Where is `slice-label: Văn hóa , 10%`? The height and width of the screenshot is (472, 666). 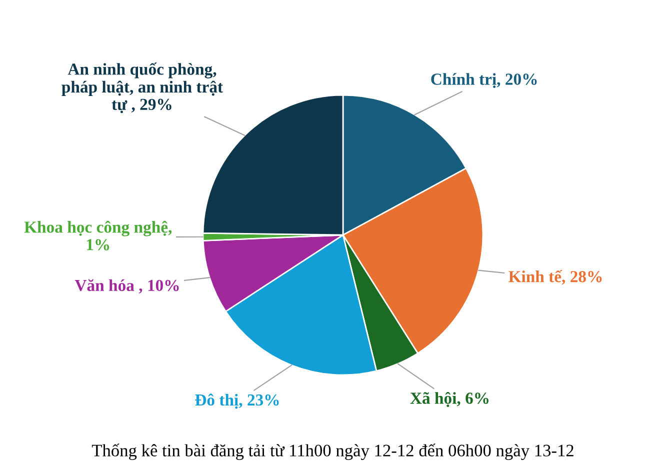
slice-label: Văn hóa , 10% is located at coordinates (126, 286).